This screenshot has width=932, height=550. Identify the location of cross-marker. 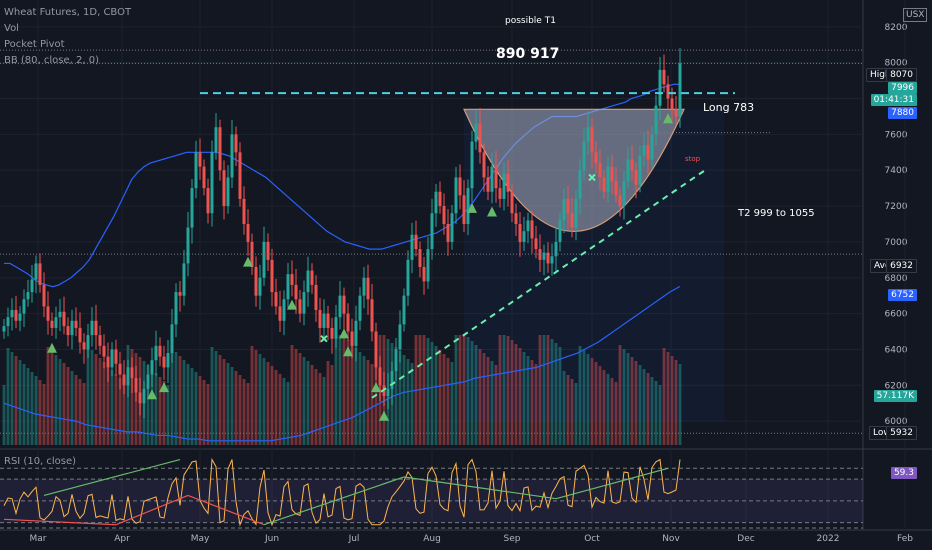
(592, 177).